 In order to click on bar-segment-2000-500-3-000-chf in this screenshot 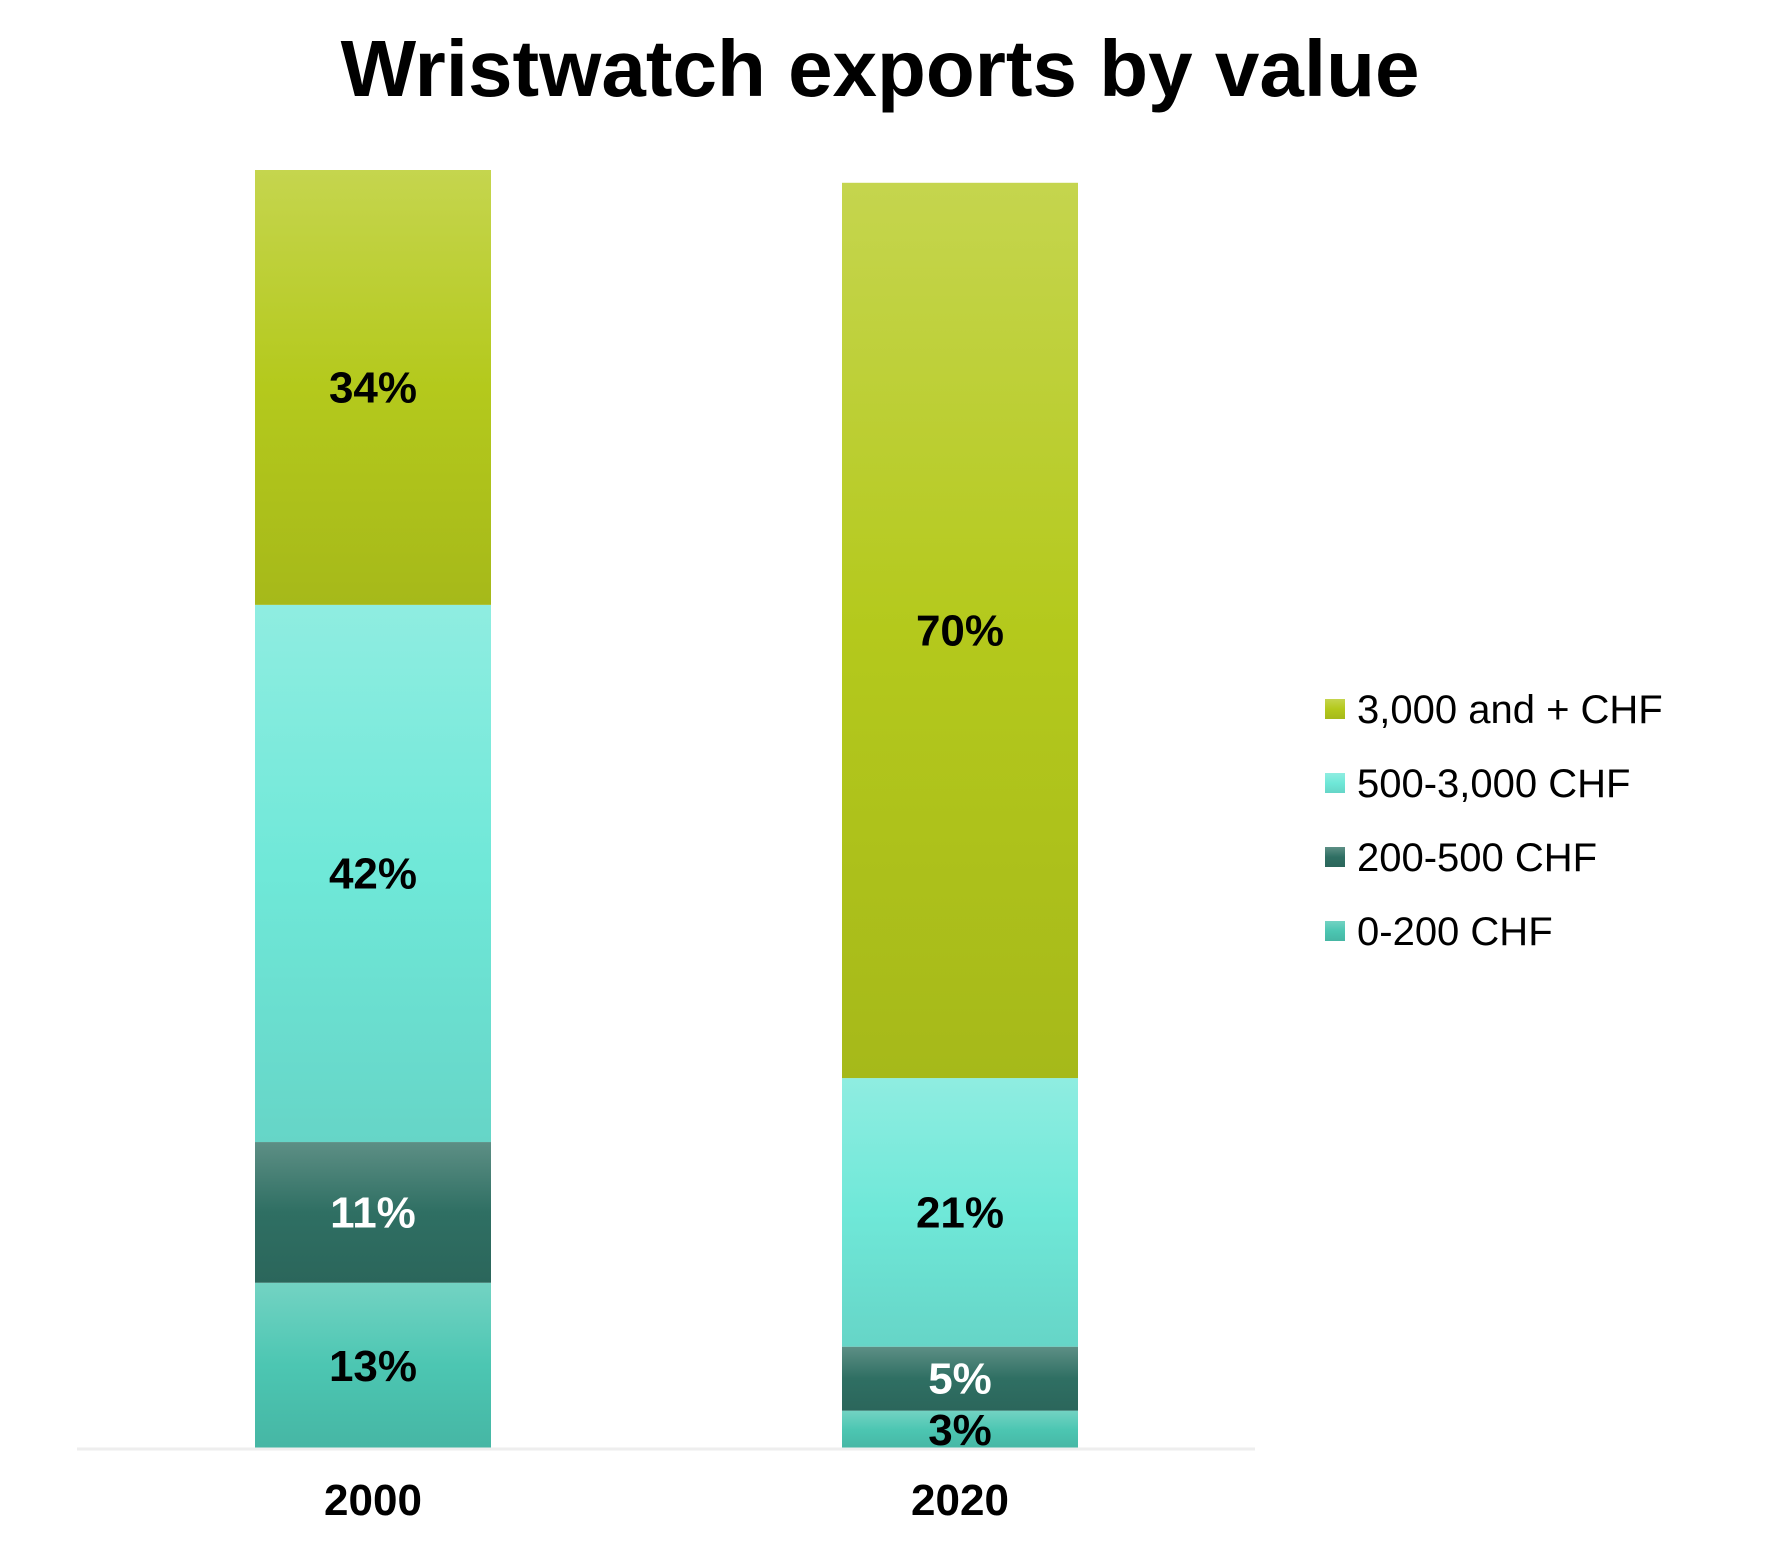, I will do `click(373, 873)`.